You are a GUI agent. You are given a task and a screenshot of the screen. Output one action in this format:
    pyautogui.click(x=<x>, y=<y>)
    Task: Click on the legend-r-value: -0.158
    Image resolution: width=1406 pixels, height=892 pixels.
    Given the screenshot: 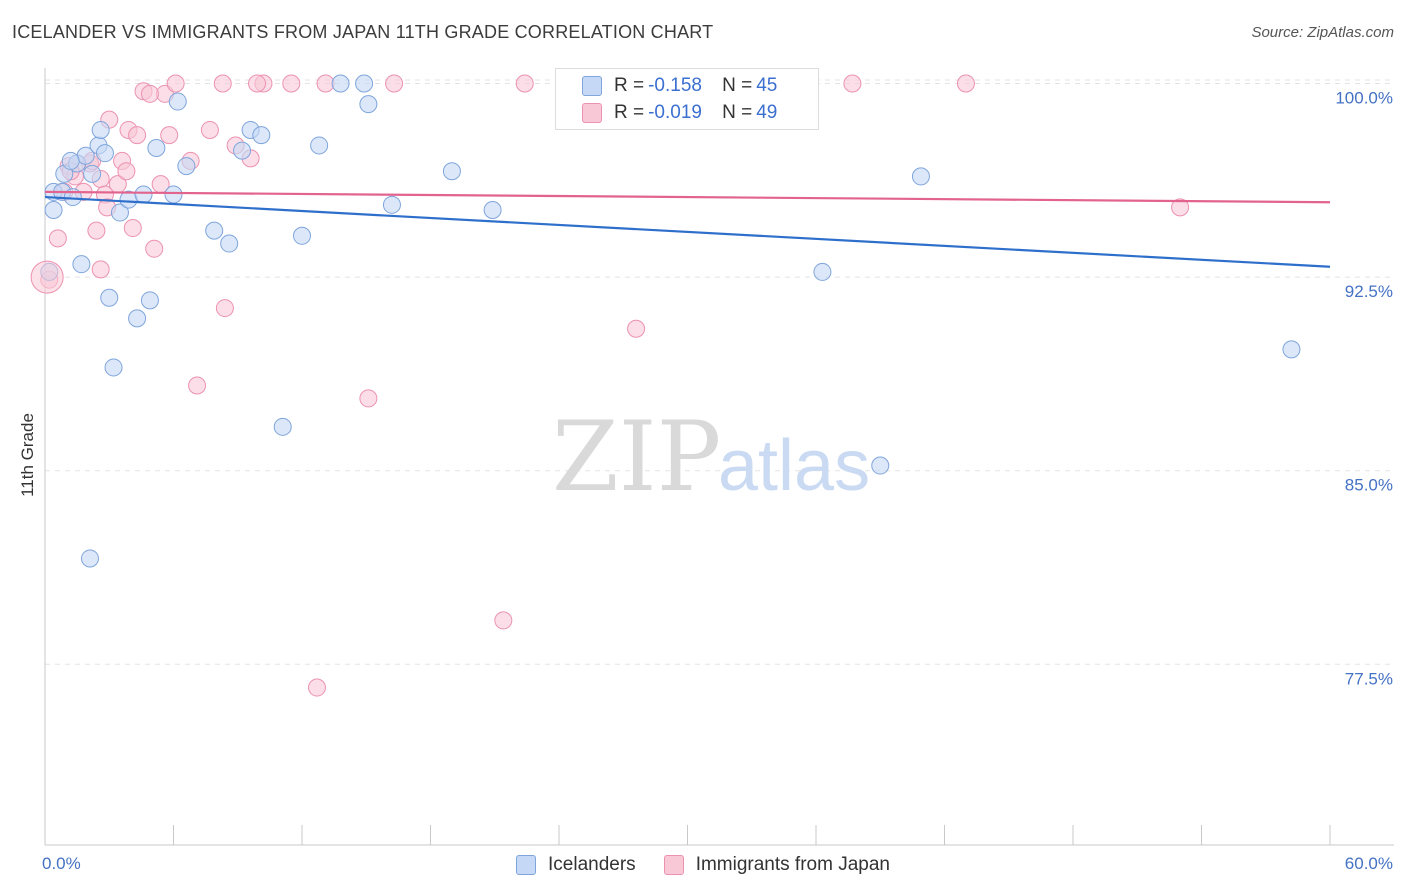 What is the action you would take?
    pyautogui.click(x=675, y=85)
    